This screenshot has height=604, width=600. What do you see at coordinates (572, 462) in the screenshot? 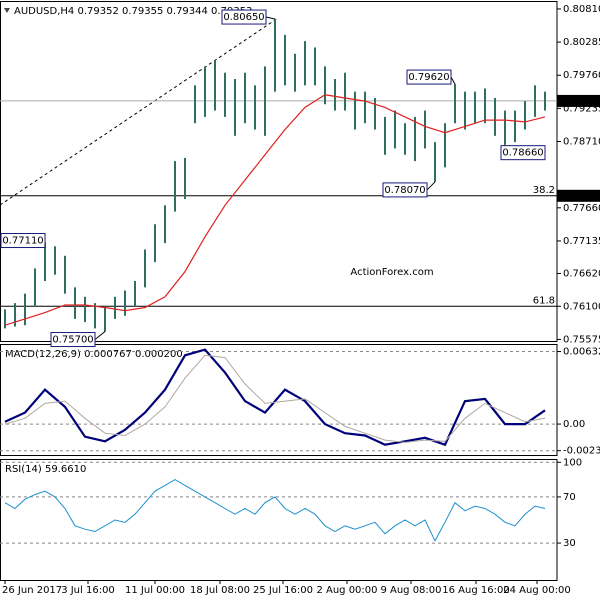
I see `y-tick-label: 100` at bounding box center [572, 462].